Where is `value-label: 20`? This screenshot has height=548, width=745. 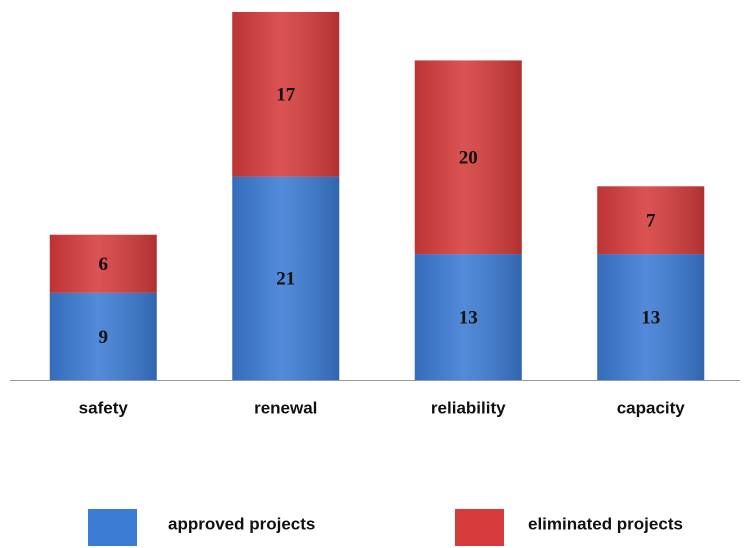
value-label: 20 is located at coordinates (468, 158).